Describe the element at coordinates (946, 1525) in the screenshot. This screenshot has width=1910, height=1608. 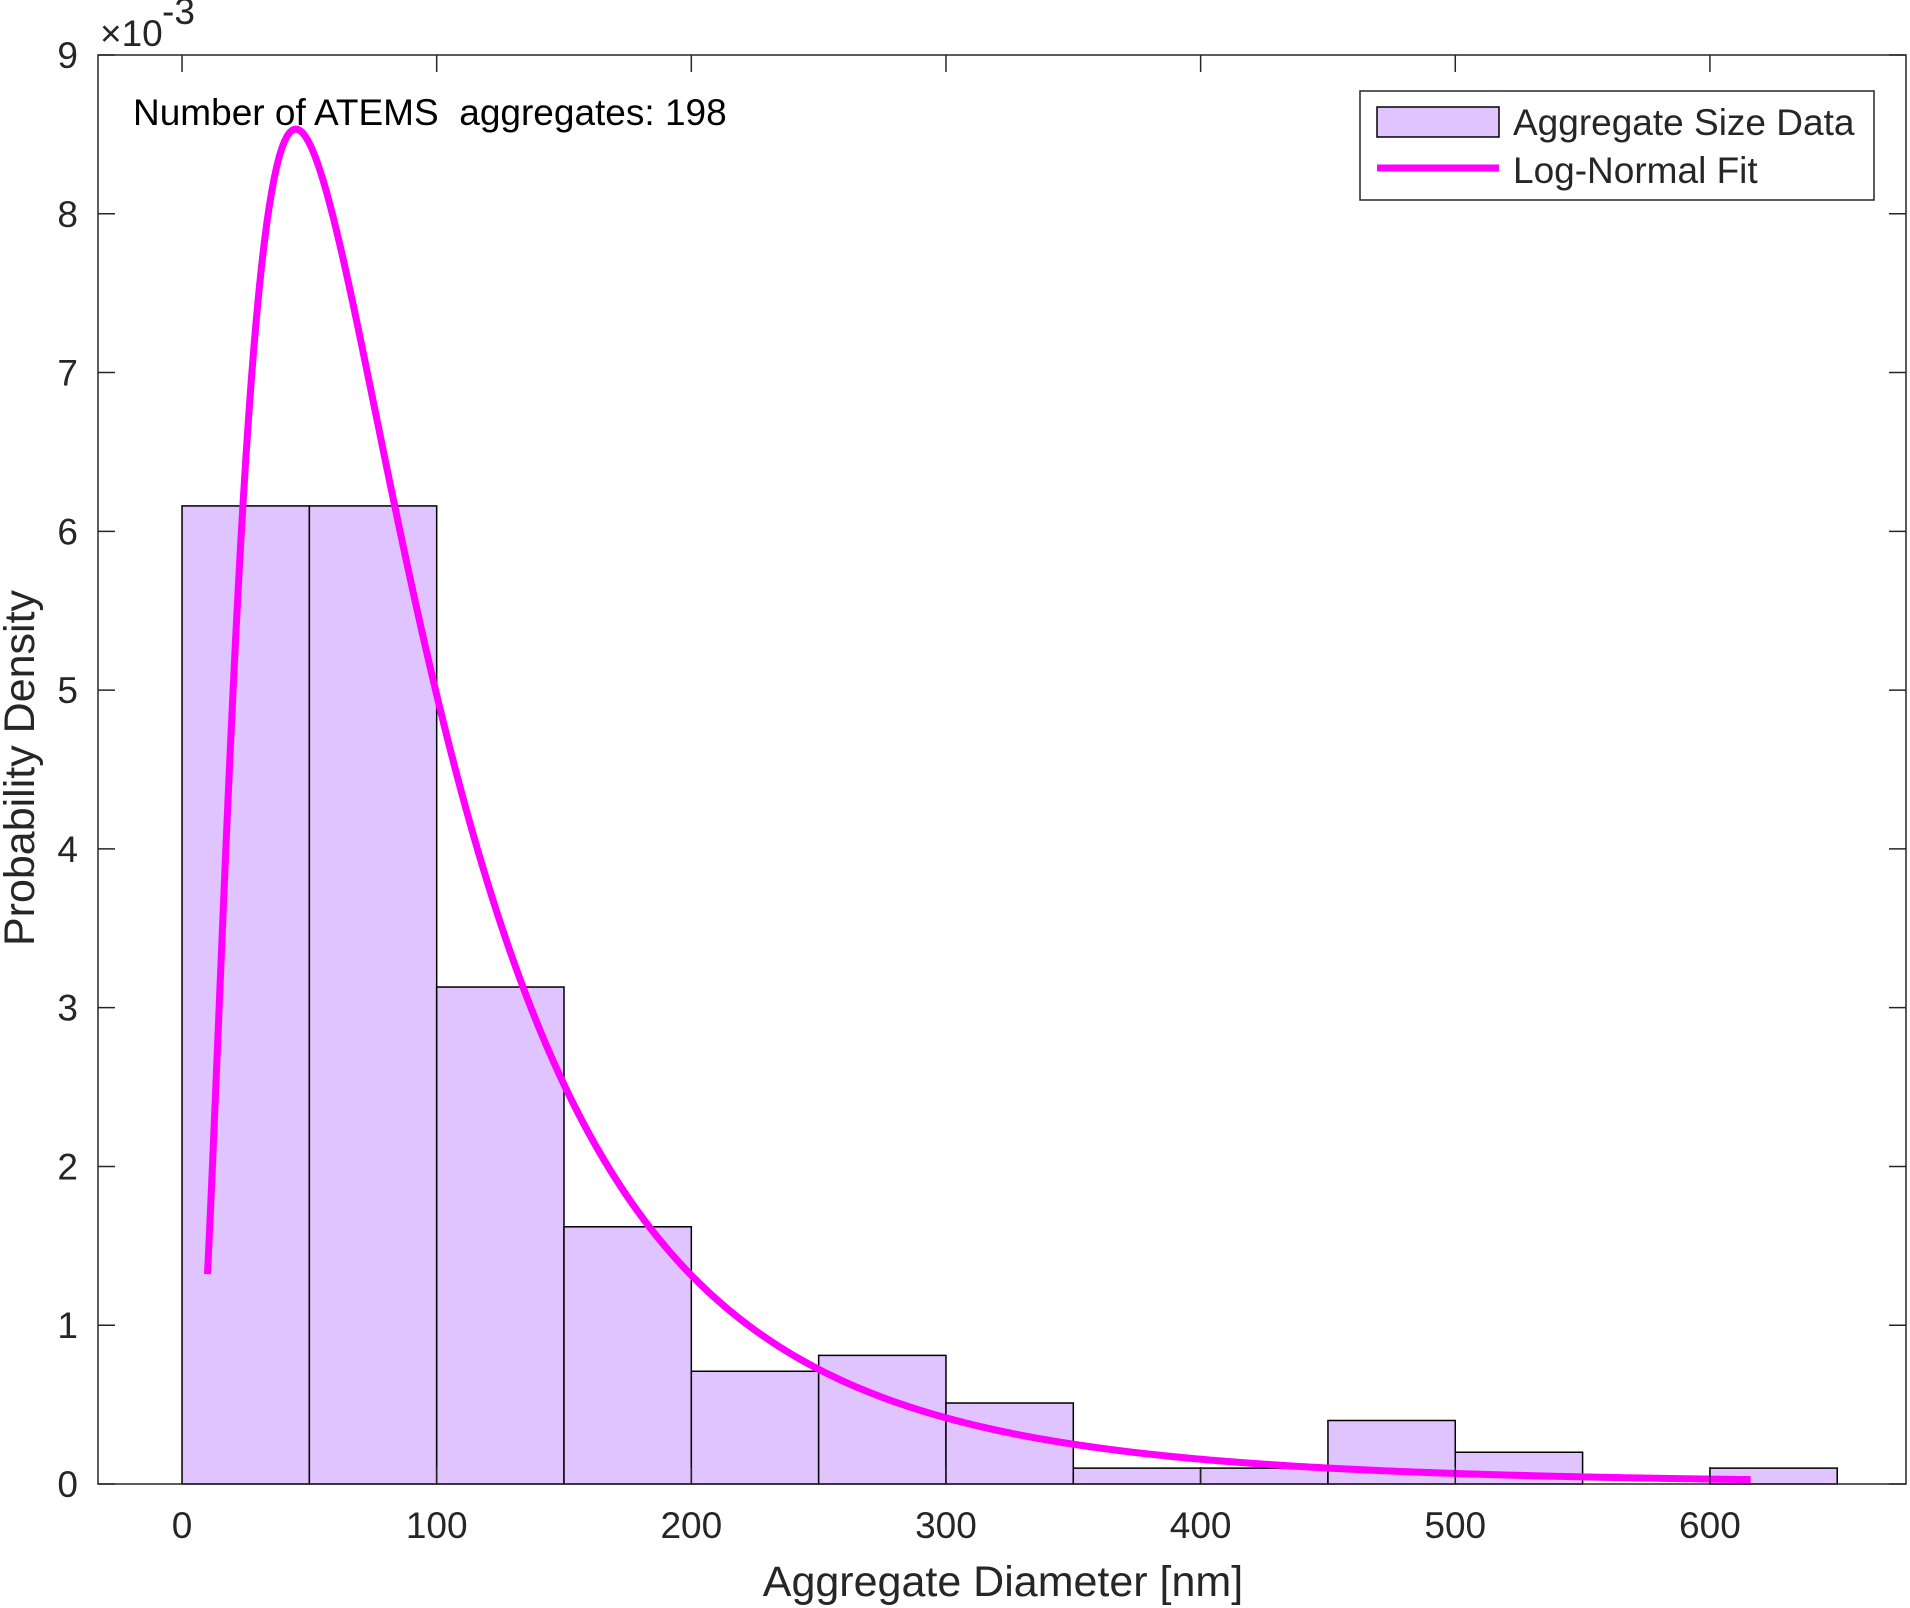
I see `x-tick-label: 300` at that location.